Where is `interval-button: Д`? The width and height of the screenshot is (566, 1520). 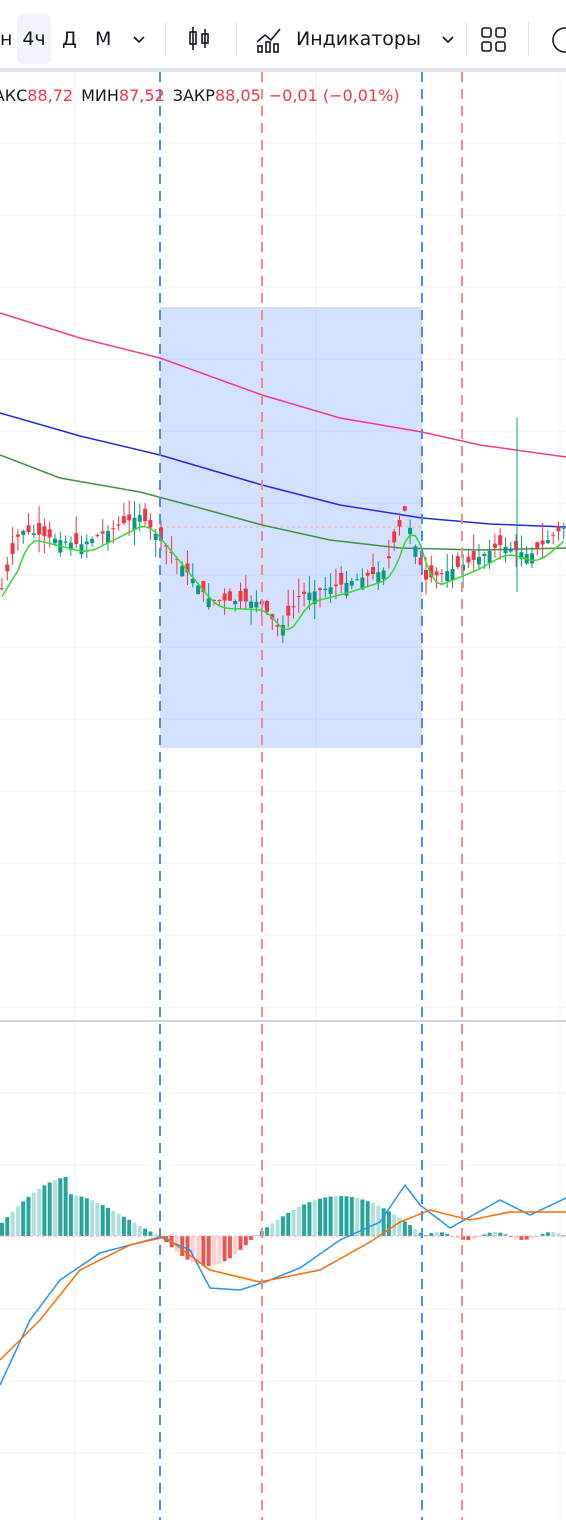
interval-button: Д is located at coordinates (69, 39).